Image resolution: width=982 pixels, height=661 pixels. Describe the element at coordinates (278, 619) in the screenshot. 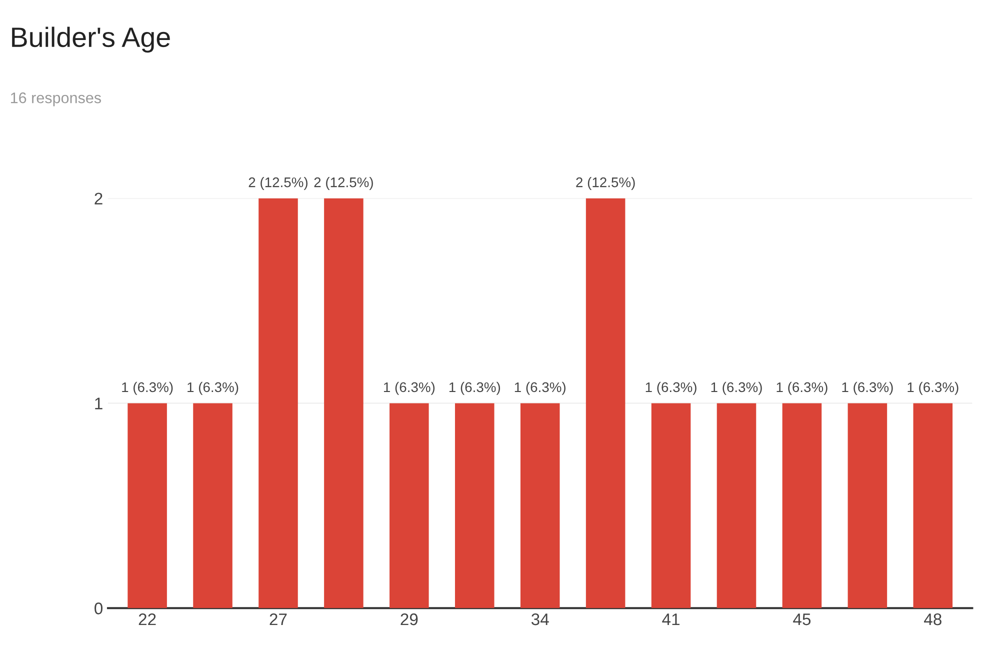

I see `x-tick-label: 27` at that location.